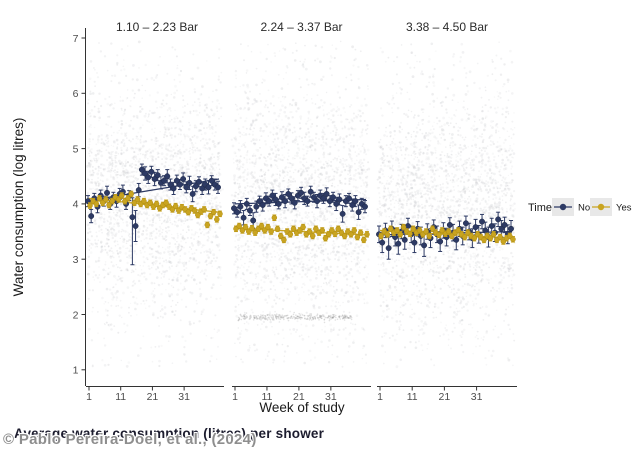 The width and height of the screenshot is (634, 453). Describe the element at coordinates (580, 207) in the screenshot. I see `legend: Timer No Yes` at that location.